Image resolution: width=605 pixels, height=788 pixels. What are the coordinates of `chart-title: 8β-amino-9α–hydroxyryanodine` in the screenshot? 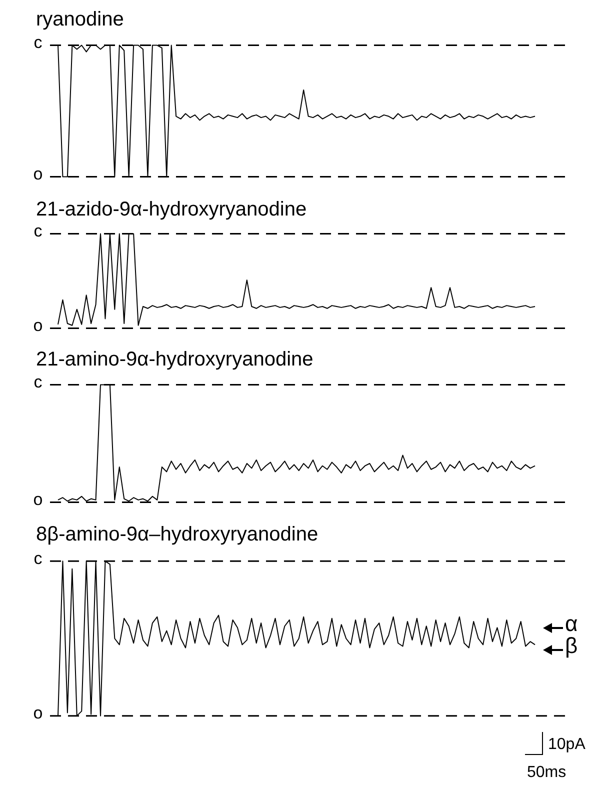 It's located at (177, 535).